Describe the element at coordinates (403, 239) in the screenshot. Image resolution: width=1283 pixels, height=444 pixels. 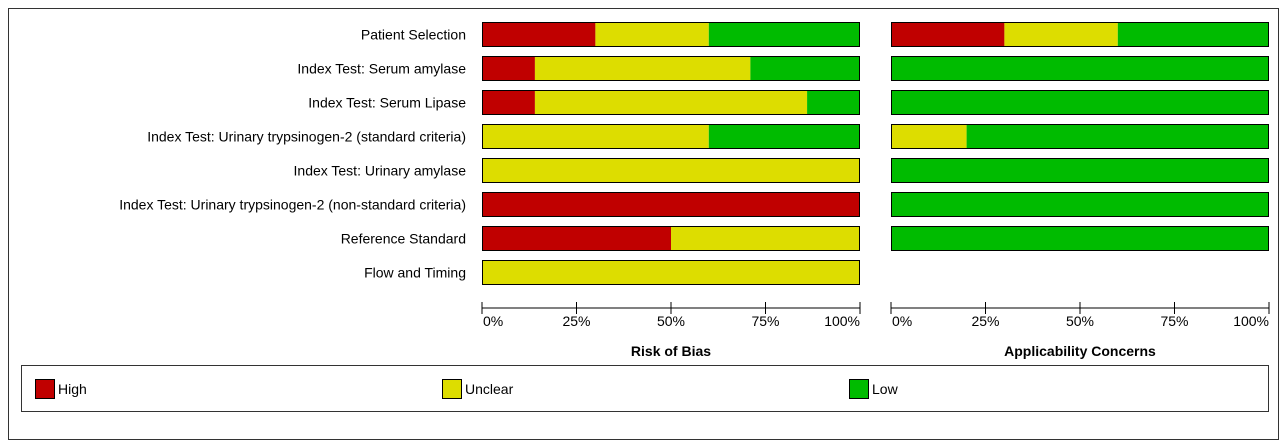
I see `category-label-6: Reference Standard` at that location.